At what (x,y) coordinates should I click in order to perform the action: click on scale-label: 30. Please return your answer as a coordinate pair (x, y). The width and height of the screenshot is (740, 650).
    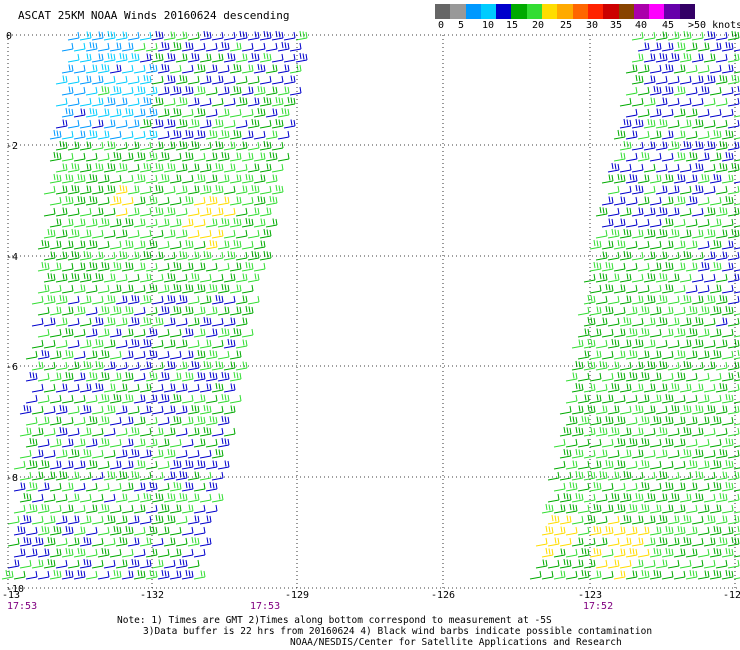
    Looking at the image, I should click on (592, 25).